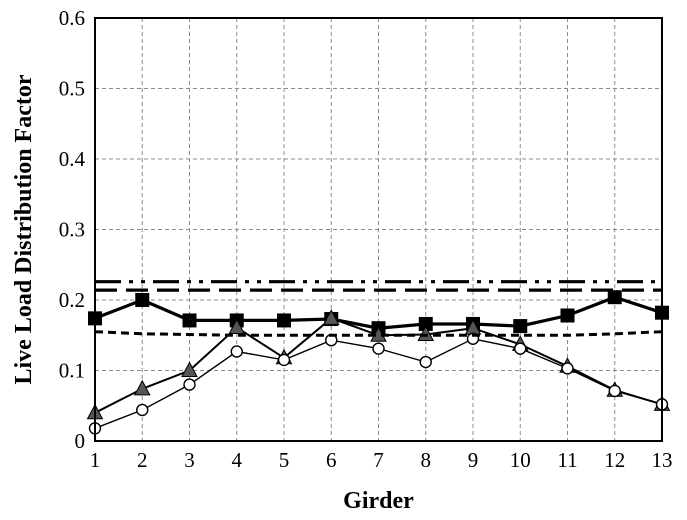 The width and height of the screenshot is (687, 520). I want to click on y-tick-label: 0.1, so click(72, 371).